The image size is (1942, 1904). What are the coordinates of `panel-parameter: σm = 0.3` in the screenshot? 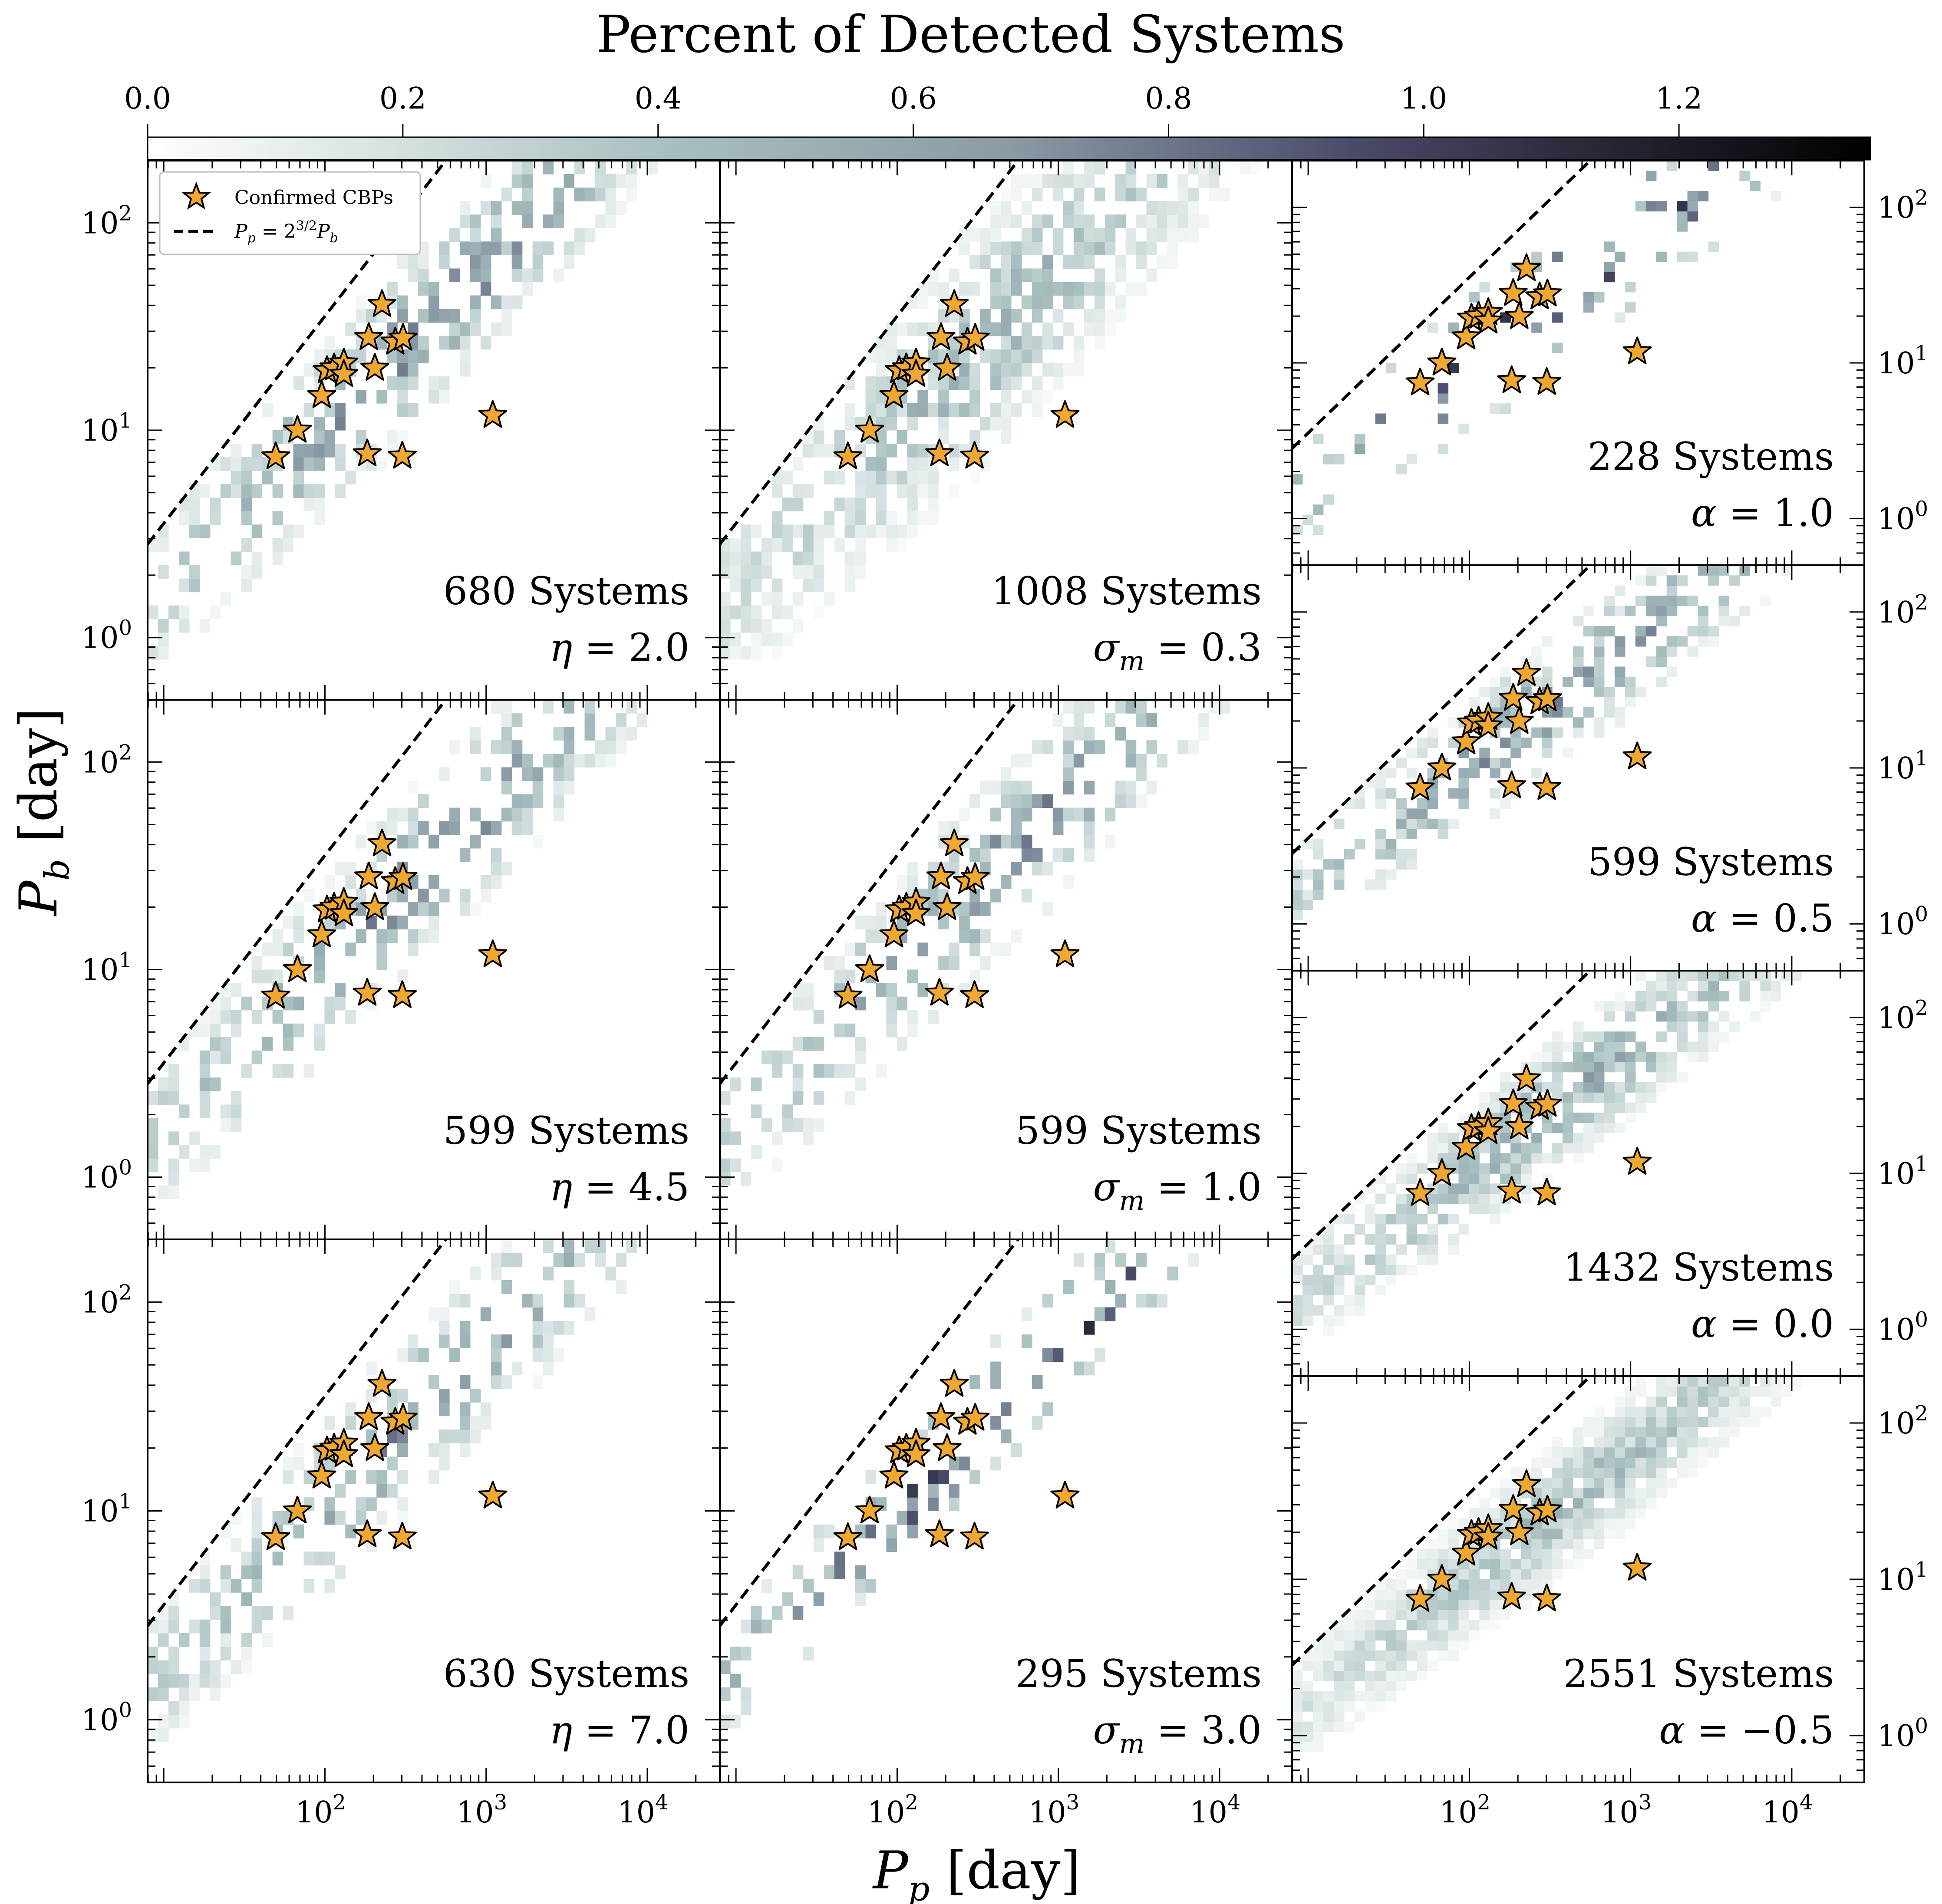 It's located at (1178, 651).